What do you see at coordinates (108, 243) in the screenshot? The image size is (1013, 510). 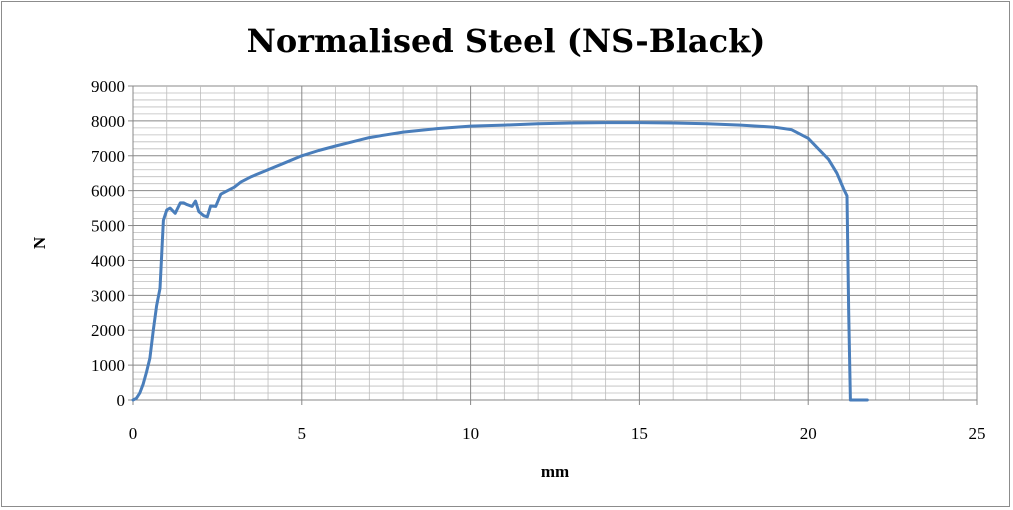 I see `y-axis-tick-labels: 0 1000 2000 3000 4000 5000 6000 7000 8000 9000` at bounding box center [108, 243].